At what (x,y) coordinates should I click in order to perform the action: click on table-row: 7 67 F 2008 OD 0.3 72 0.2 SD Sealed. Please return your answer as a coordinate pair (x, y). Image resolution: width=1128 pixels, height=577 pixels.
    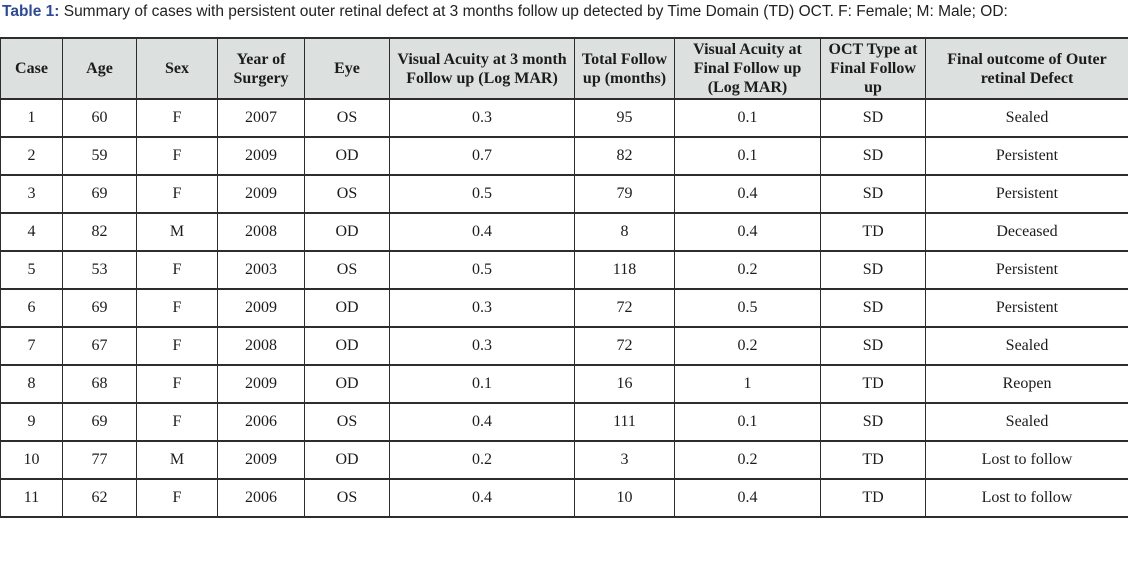
    Looking at the image, I should click on (564, 346).